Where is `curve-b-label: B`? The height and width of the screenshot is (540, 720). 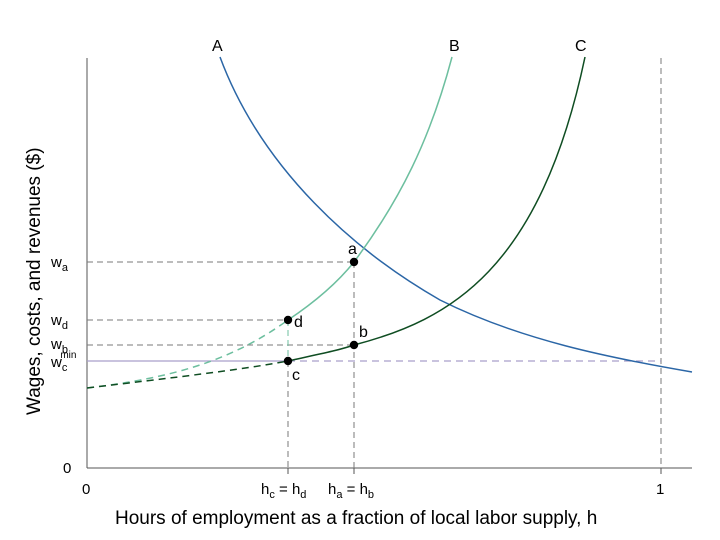
curve-b-label: B is located at coordinates (454, 46).